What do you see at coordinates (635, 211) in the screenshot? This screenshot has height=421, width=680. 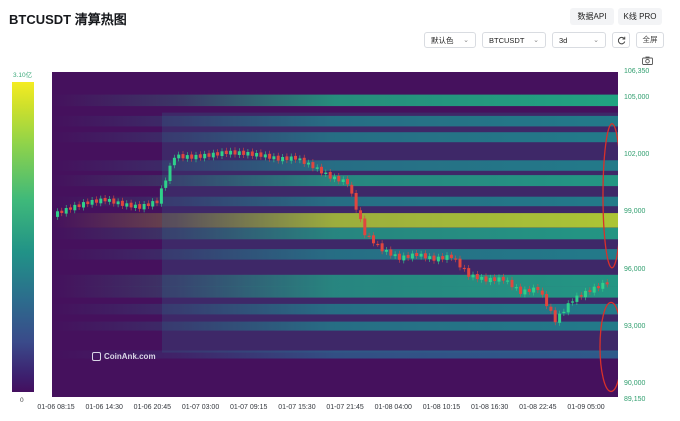 I see `y-tick-label: 99,000` at bounding box center [635, 211].